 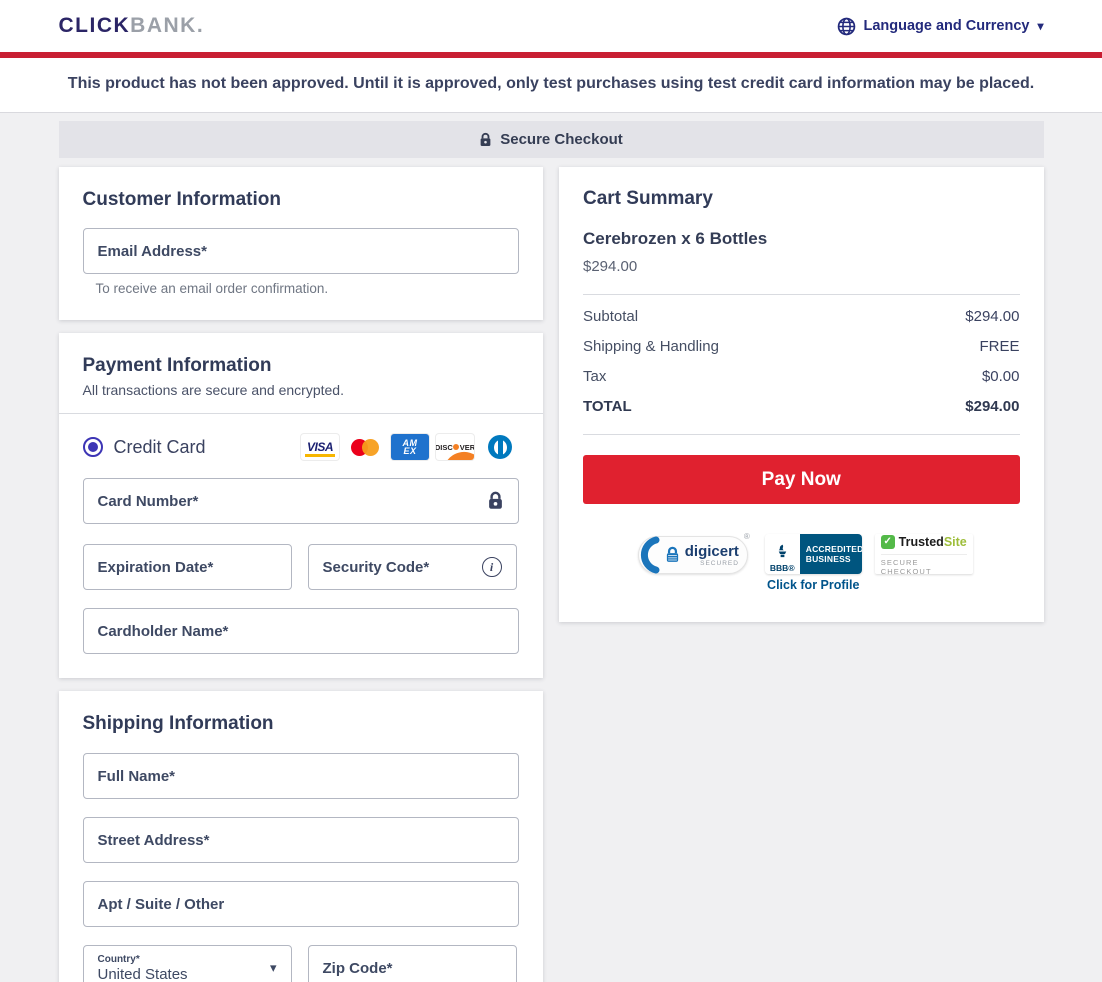 I want to click on cart-item-price: $294.00, so click(x=610, y=266).